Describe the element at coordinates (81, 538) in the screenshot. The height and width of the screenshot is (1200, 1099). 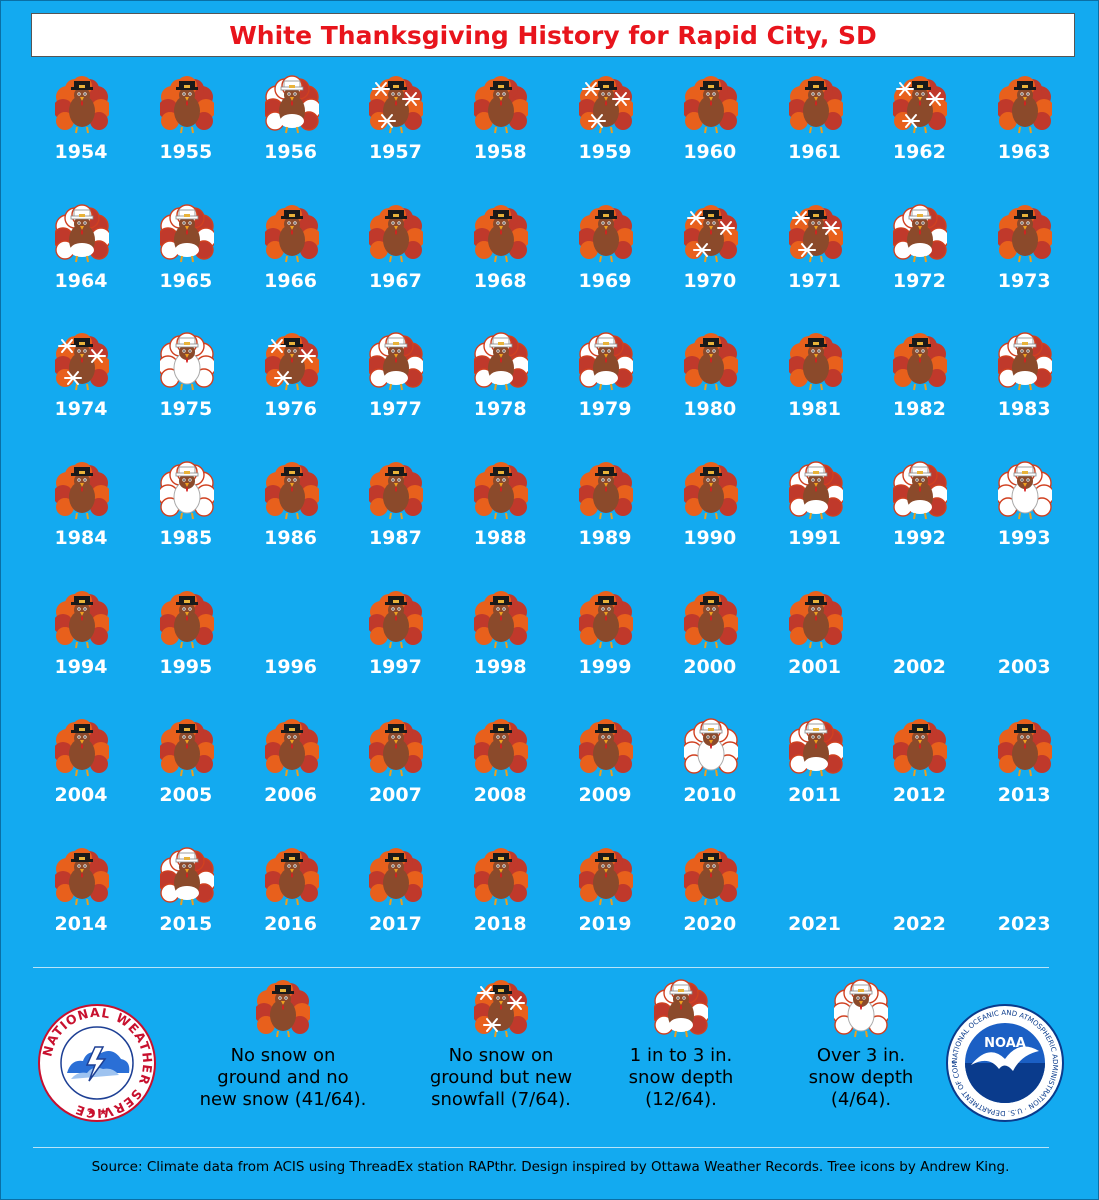
I see `year-label: 1984` at that location.